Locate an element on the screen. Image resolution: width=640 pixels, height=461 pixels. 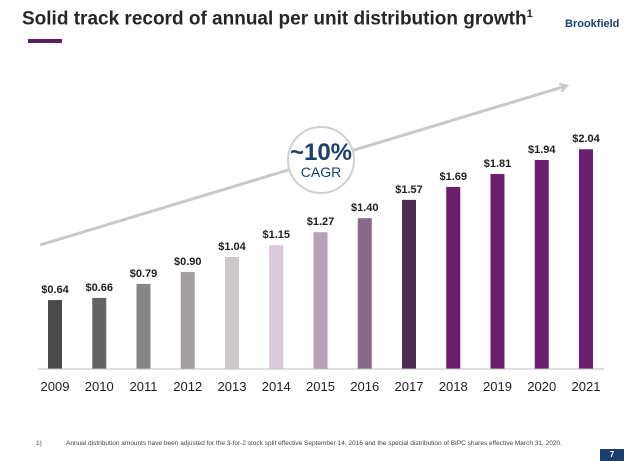
bar-value-label-2009: $0.64 is located at coordinates (55, 290).